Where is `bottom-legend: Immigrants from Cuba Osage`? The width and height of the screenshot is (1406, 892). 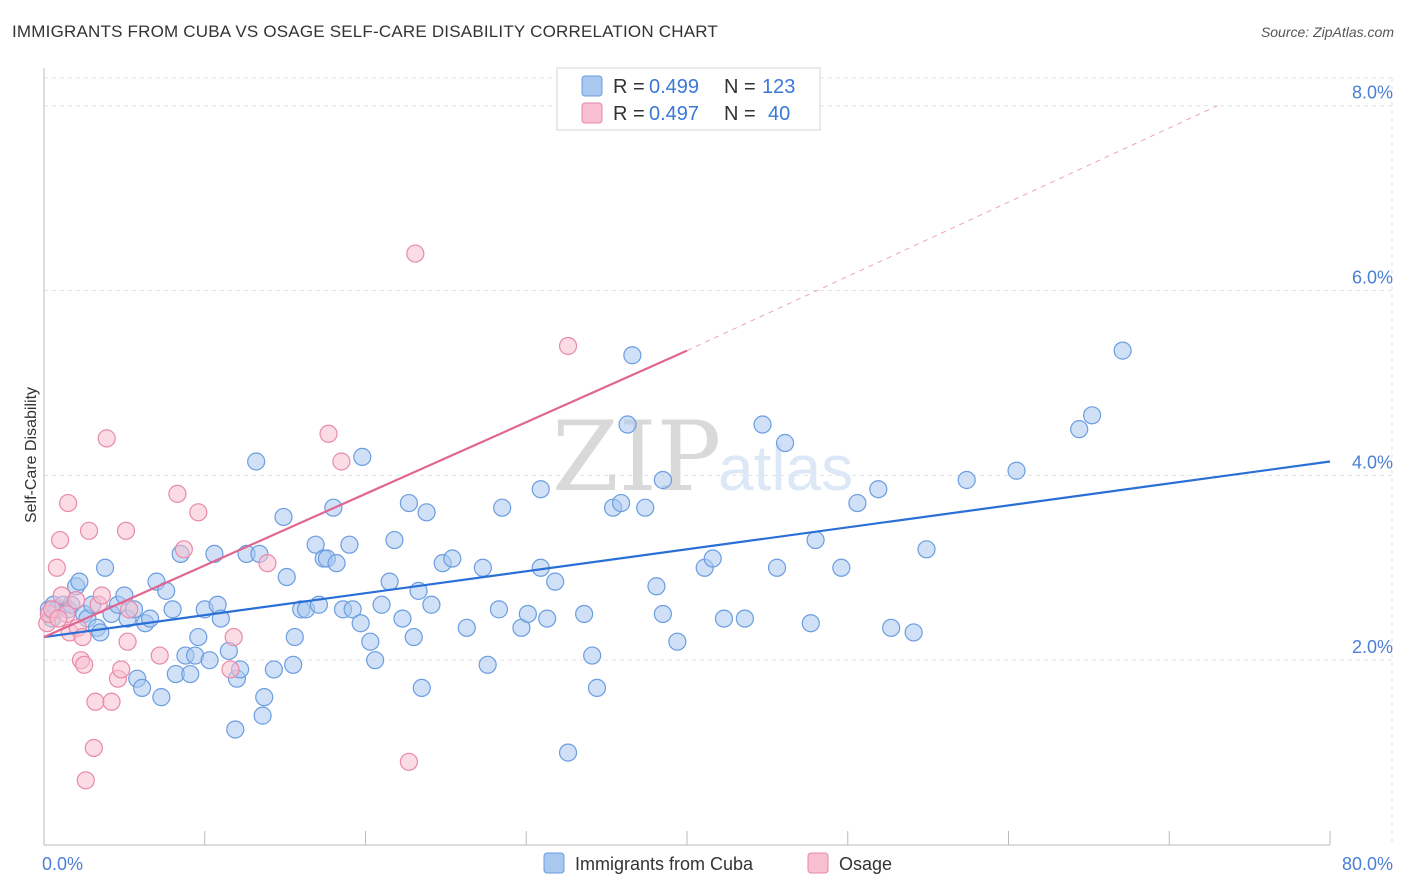 bottom-legend: Immigrants from Cuba Osage is located at coordinates (717, 863).